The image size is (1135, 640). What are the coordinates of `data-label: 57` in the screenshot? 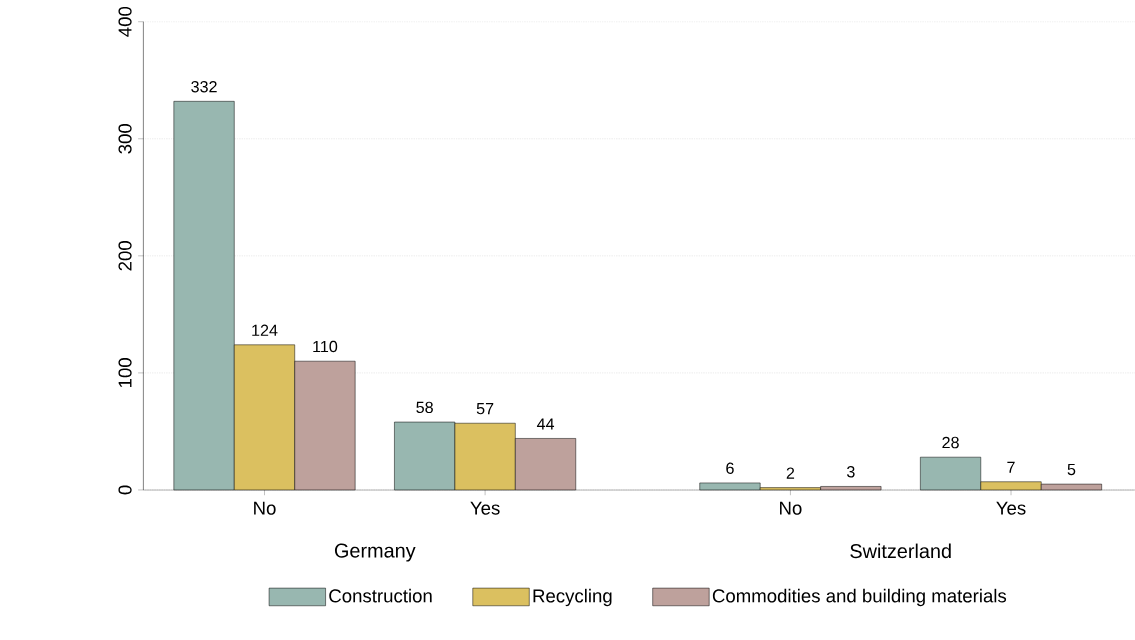 It's located at (485, 409).